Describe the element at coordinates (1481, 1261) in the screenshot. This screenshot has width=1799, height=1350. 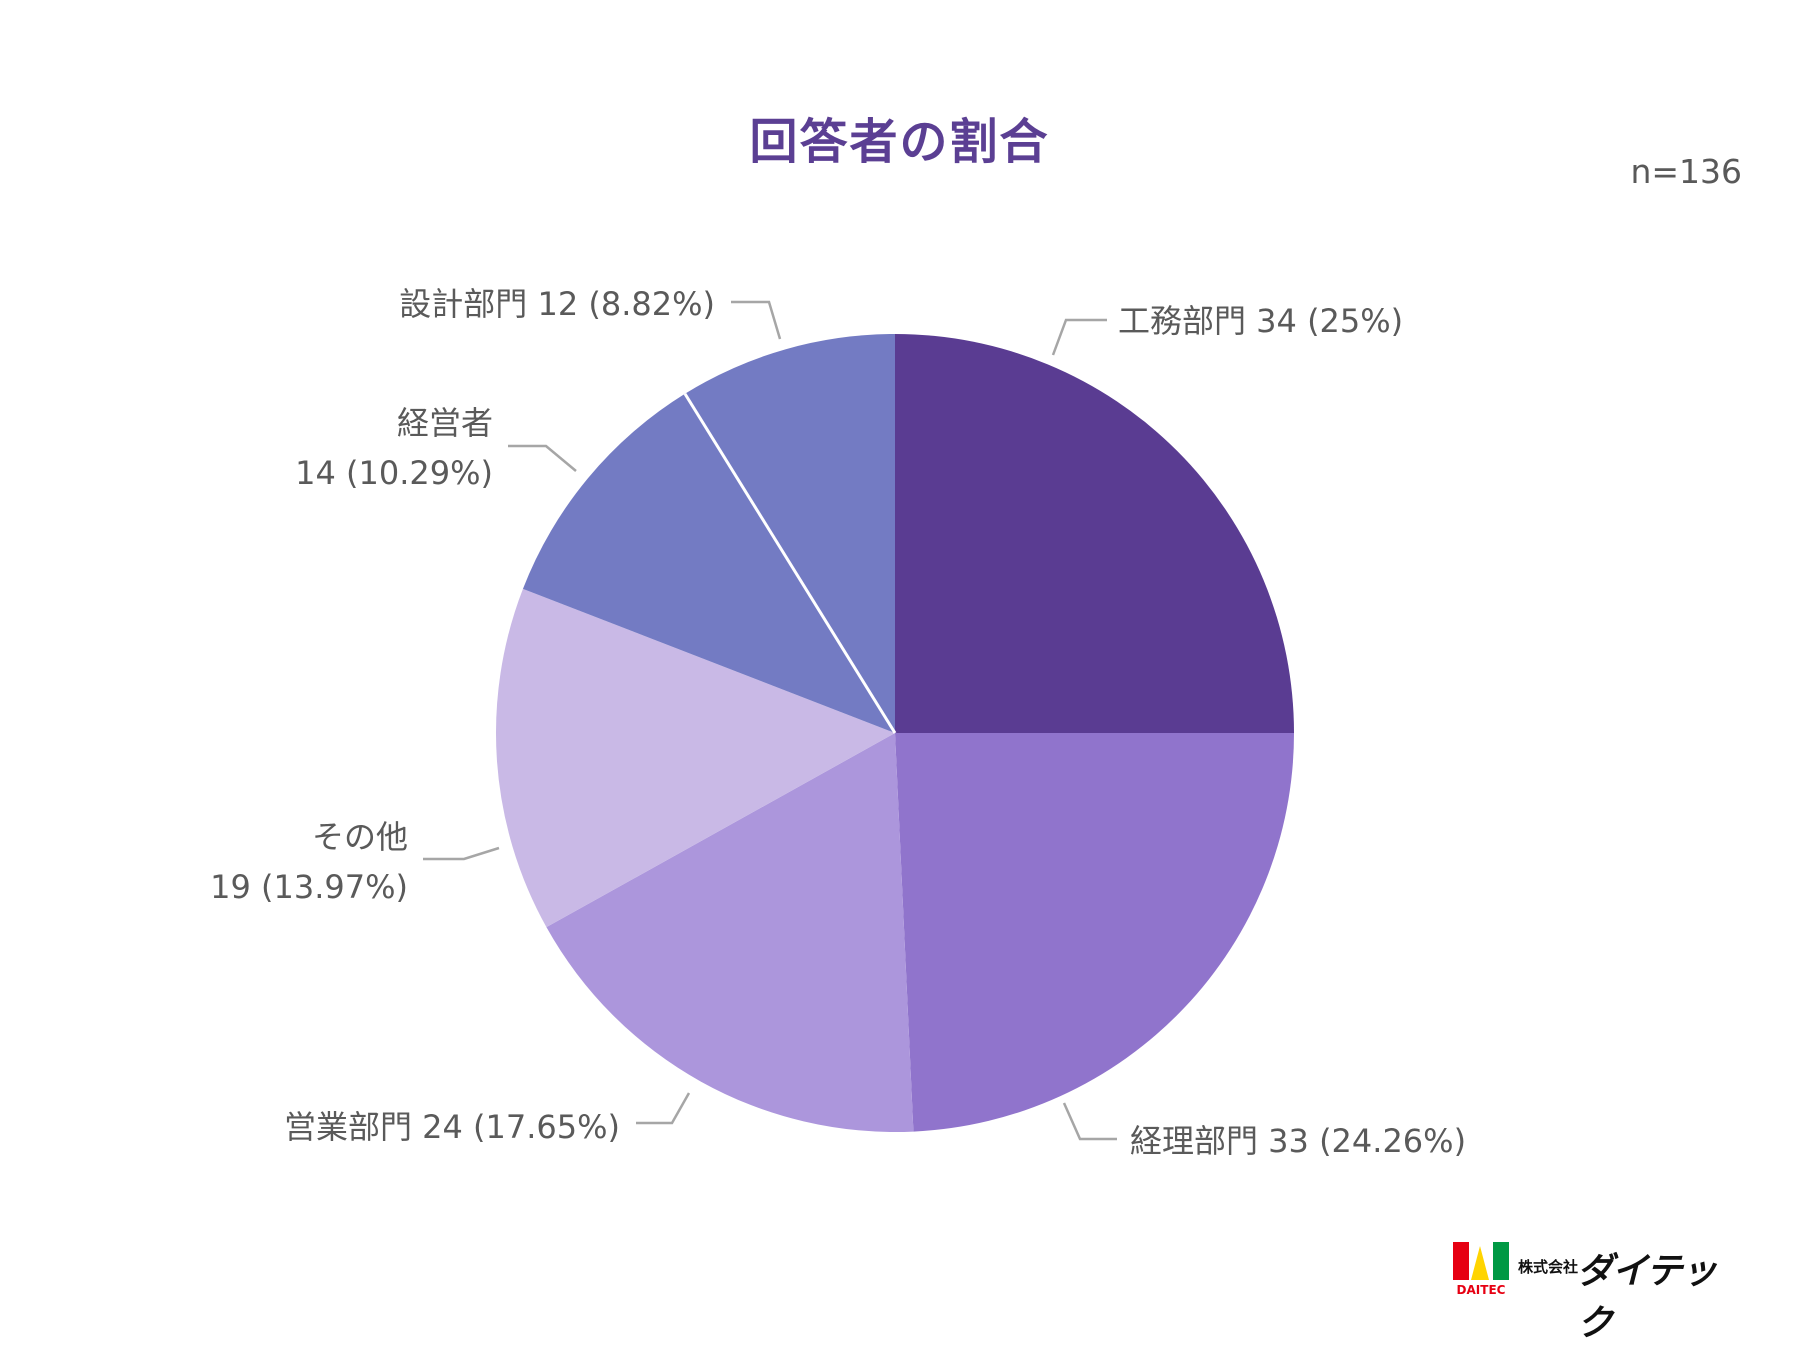
I see `daitec-mark-icon` at that location.